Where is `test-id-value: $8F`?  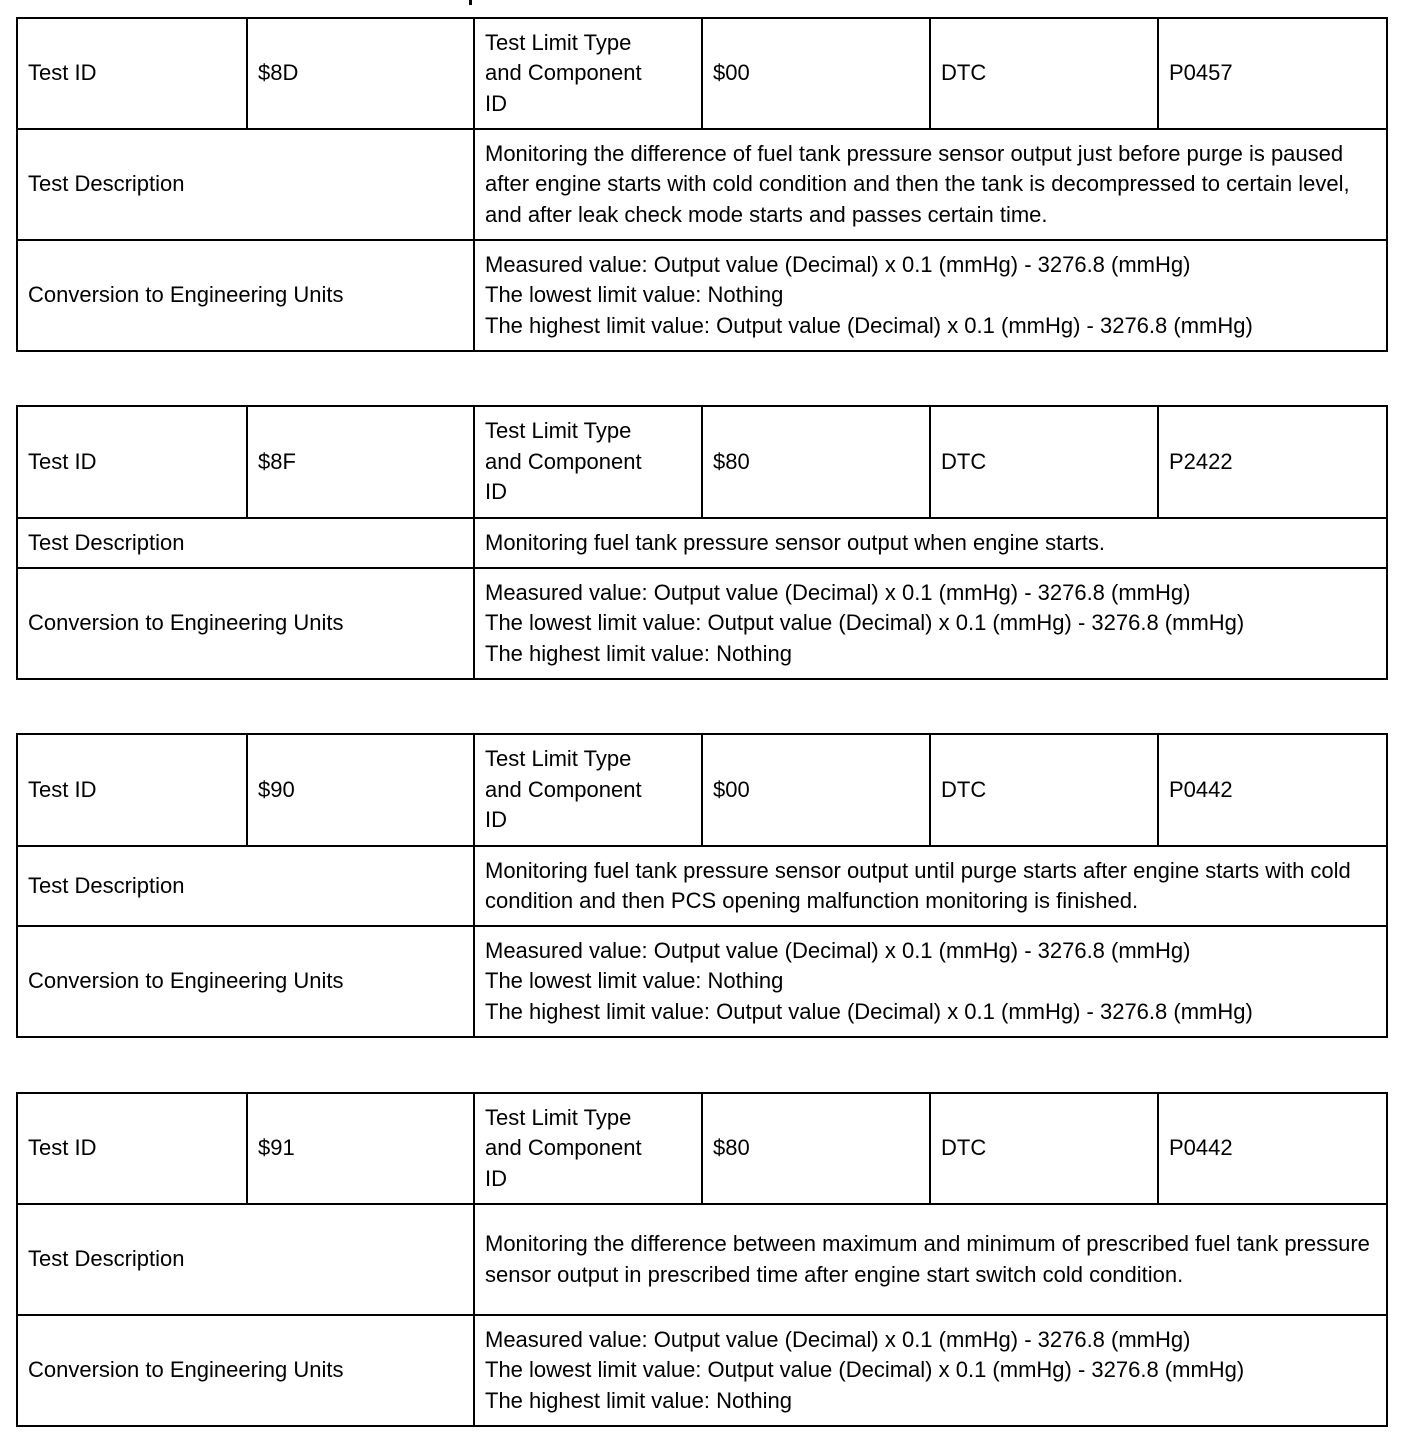
test-id-value: $8F is located at coordinates (360, 462).